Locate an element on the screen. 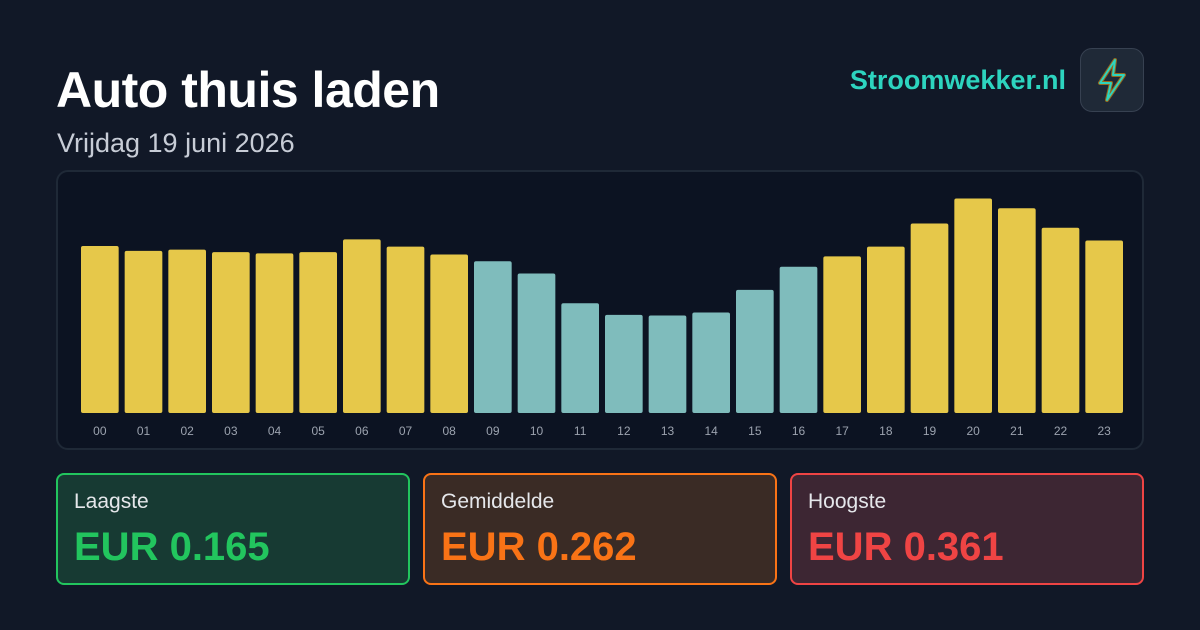 This screenshot has width=1200, height=630. highest-price-card: Hoogste EUR 0.361 is located at coordinates (967, 529).